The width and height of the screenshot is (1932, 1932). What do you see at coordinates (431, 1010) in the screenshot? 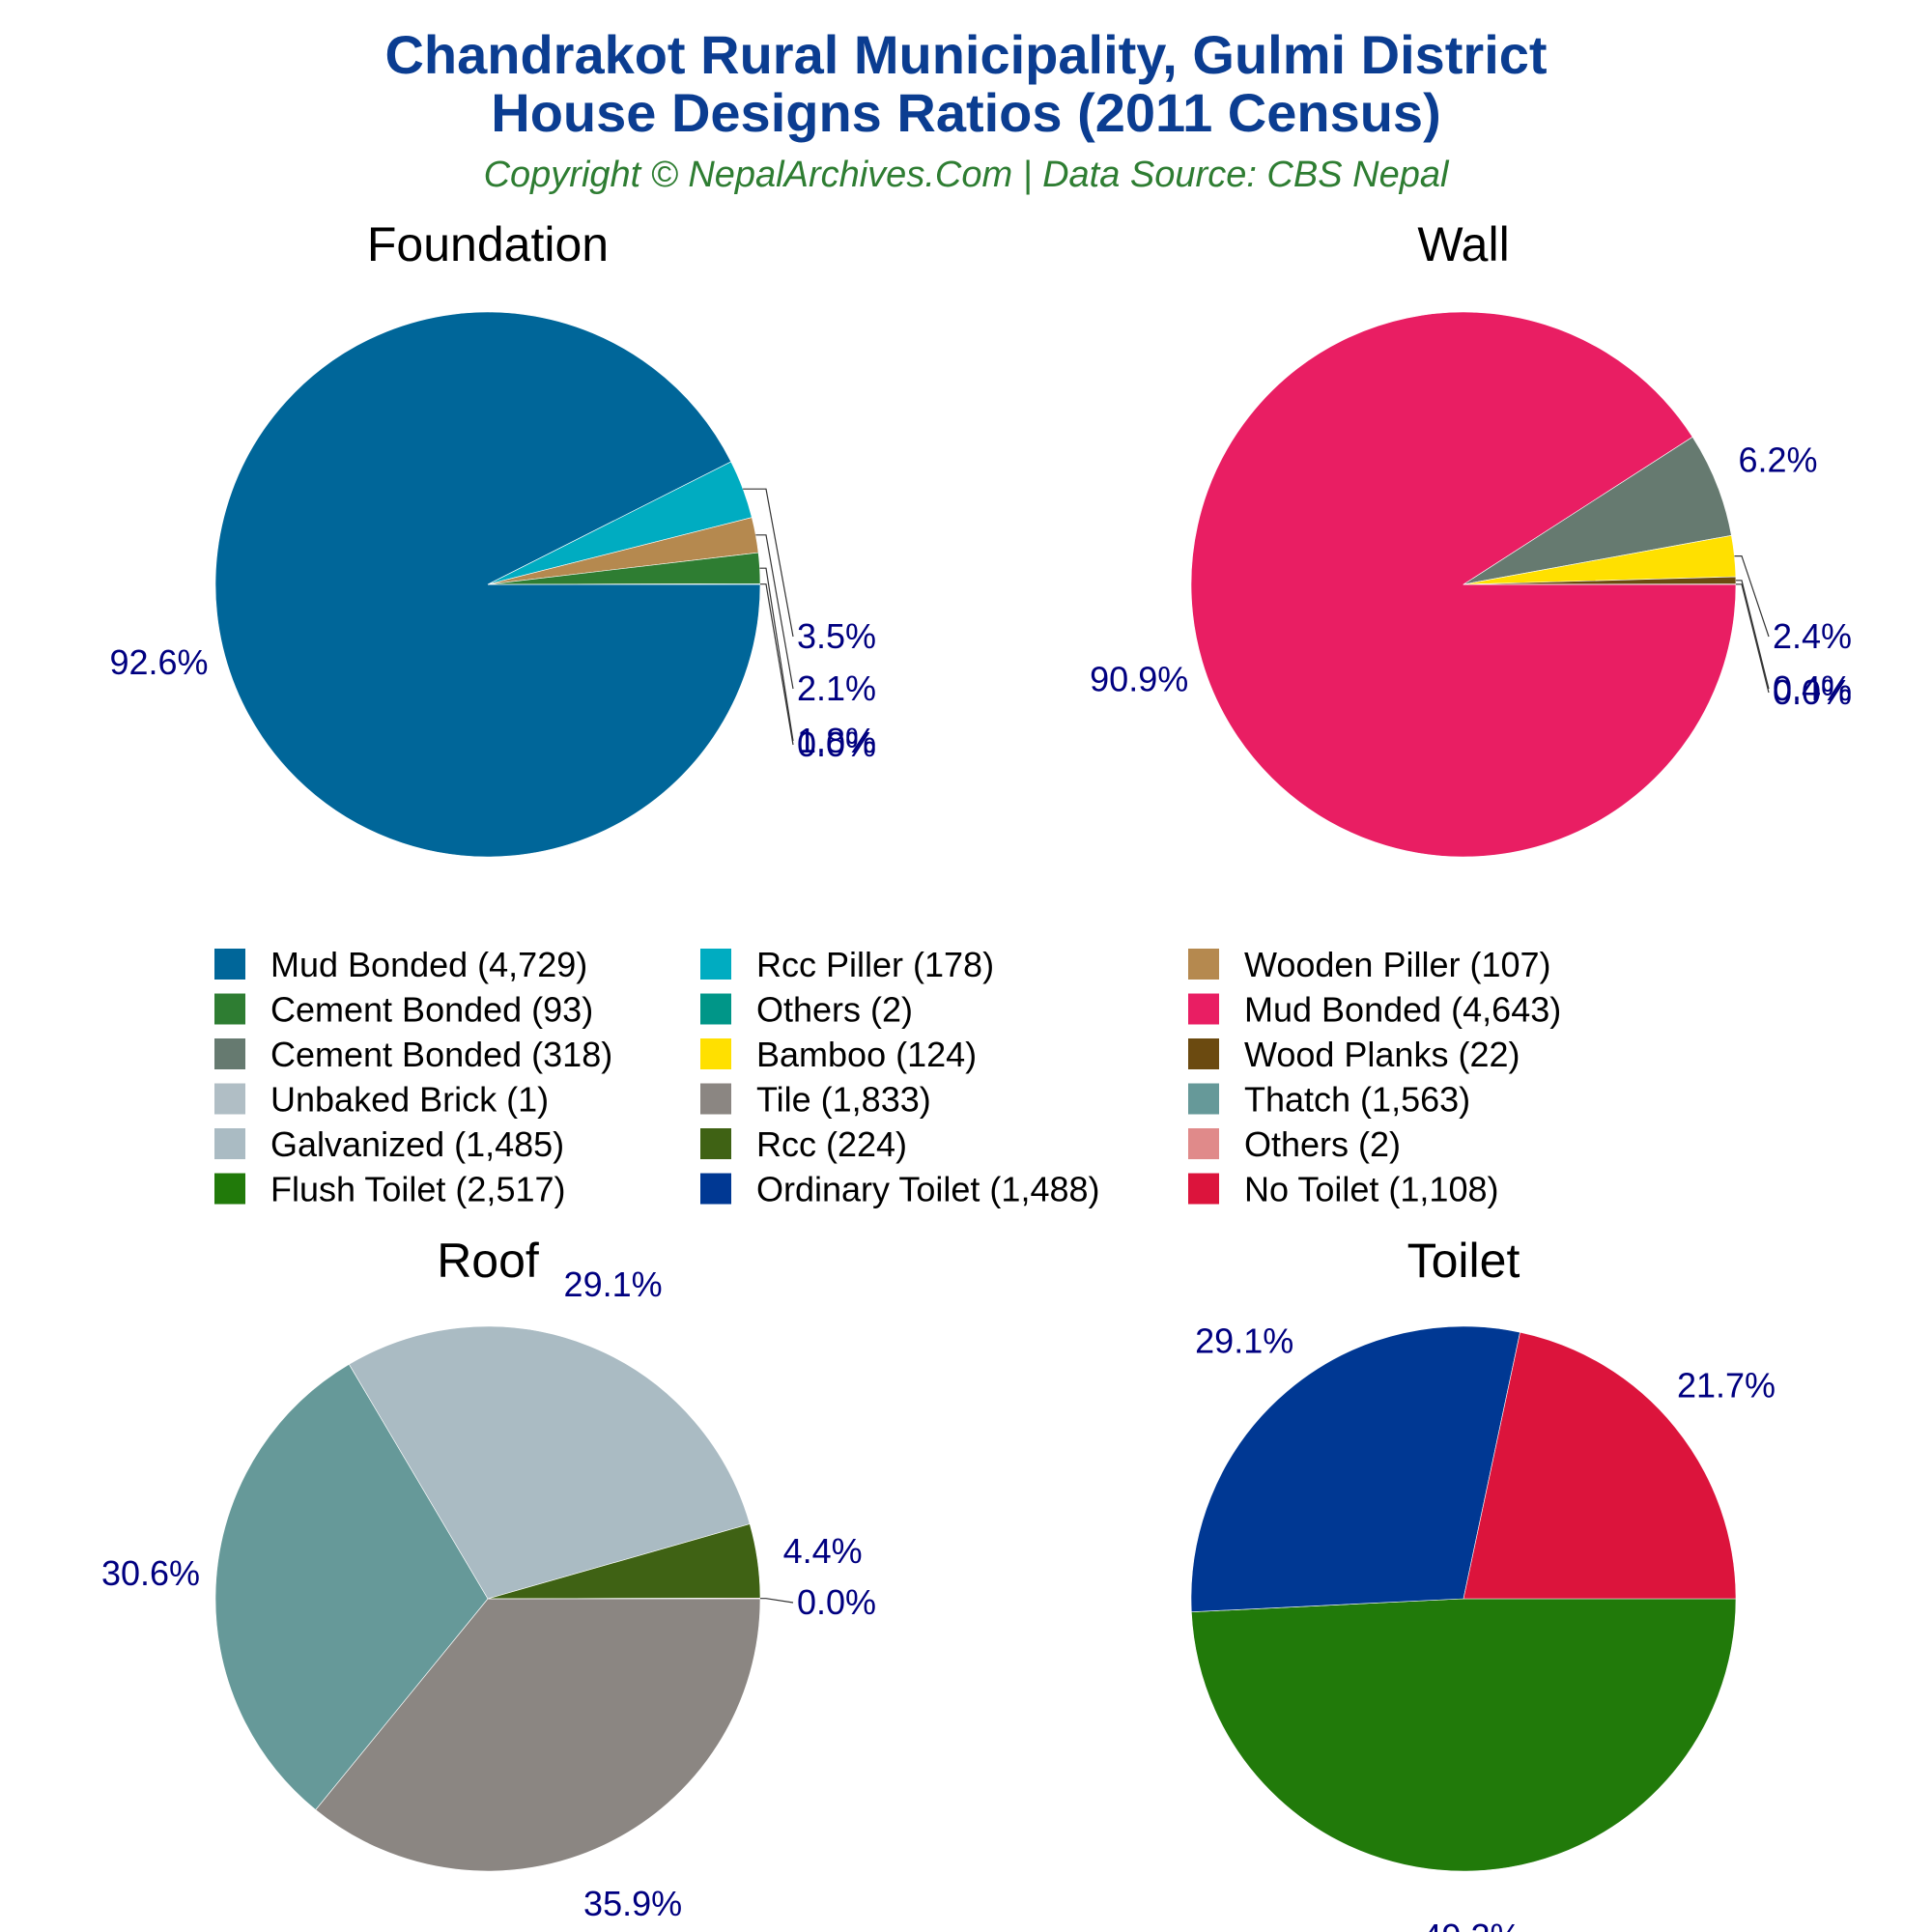
I see `legend-label: Cement Bonded (93)` at bounding box center [431, 1010].